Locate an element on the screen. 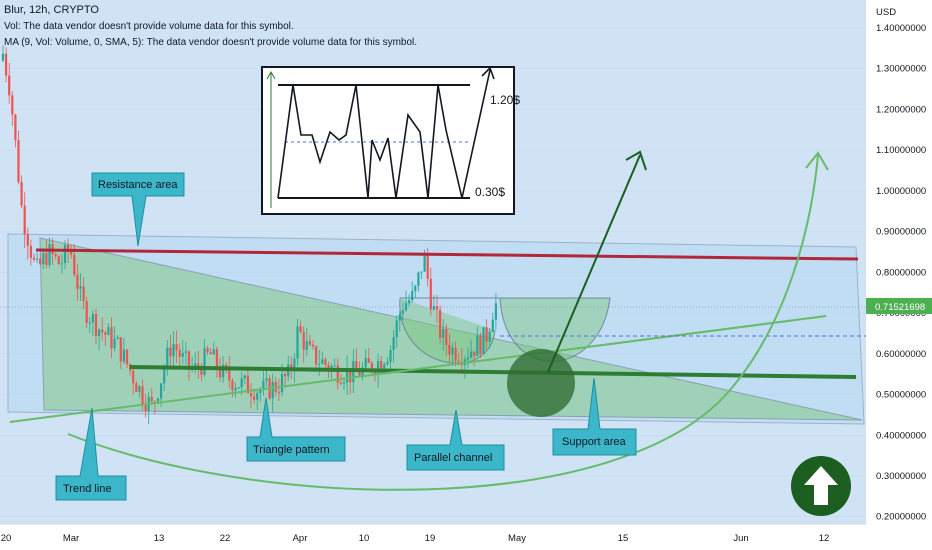 This screenshot has width=932, height=550. callout-resistance-label: Resistance area is located at coordinates (138, 185).